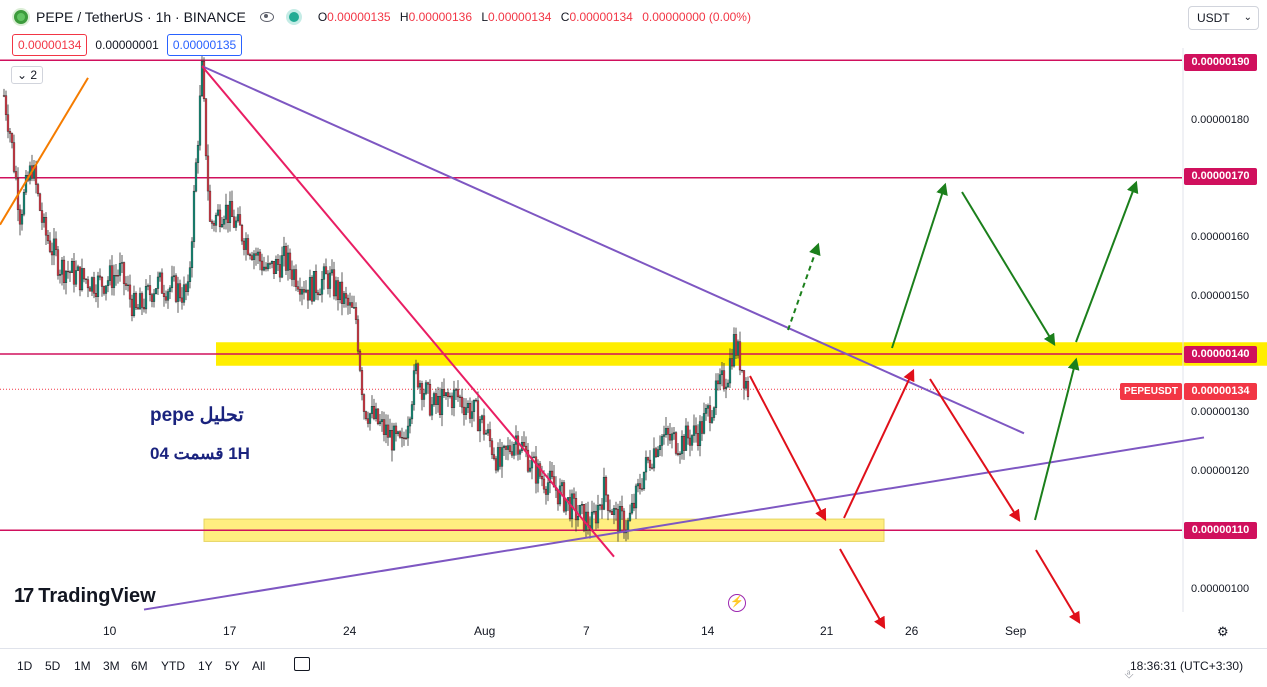  What do you see at coordinates (139, 666) in the screenshot?
I see `range-6m-button: 6M` at bounding box center [139, 666].